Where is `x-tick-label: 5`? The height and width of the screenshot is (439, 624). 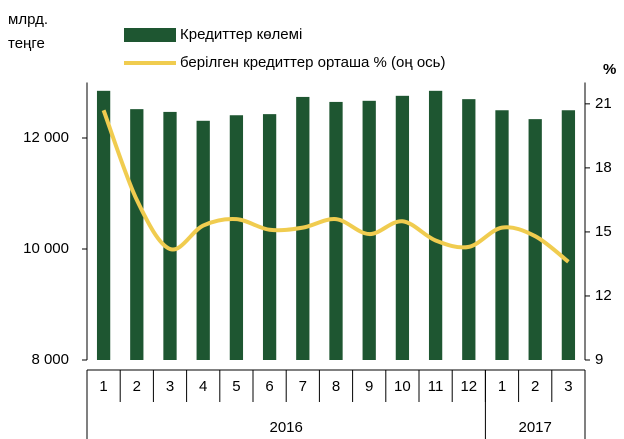 x-tick-label: 5 is located at coordinates (236, 386).